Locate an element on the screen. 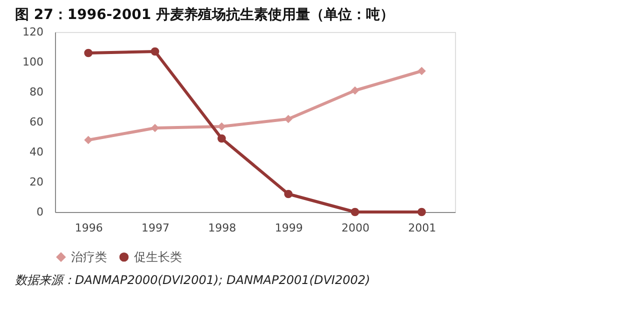 This screenshot has width=640, height=335. y-tick-label: 60 is located at coordinates (37, 122).